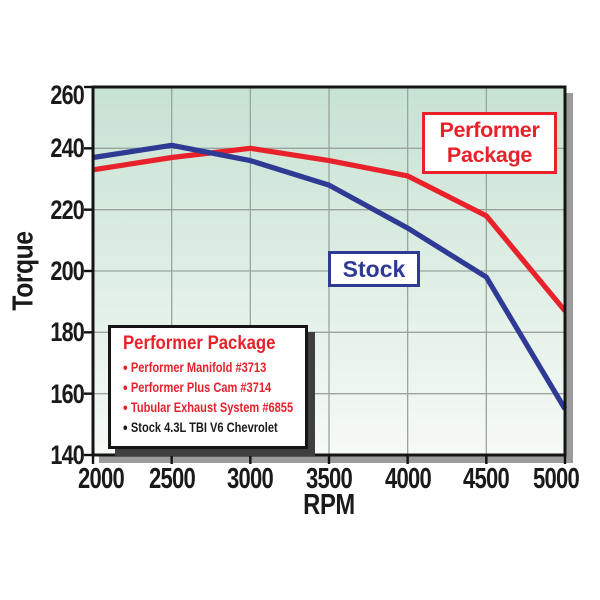 This screenshot has width=600, height=600. Describe the element at coordinates (67, 393) in the screenshot. I see `y-tick-label-160: 160` at that location.